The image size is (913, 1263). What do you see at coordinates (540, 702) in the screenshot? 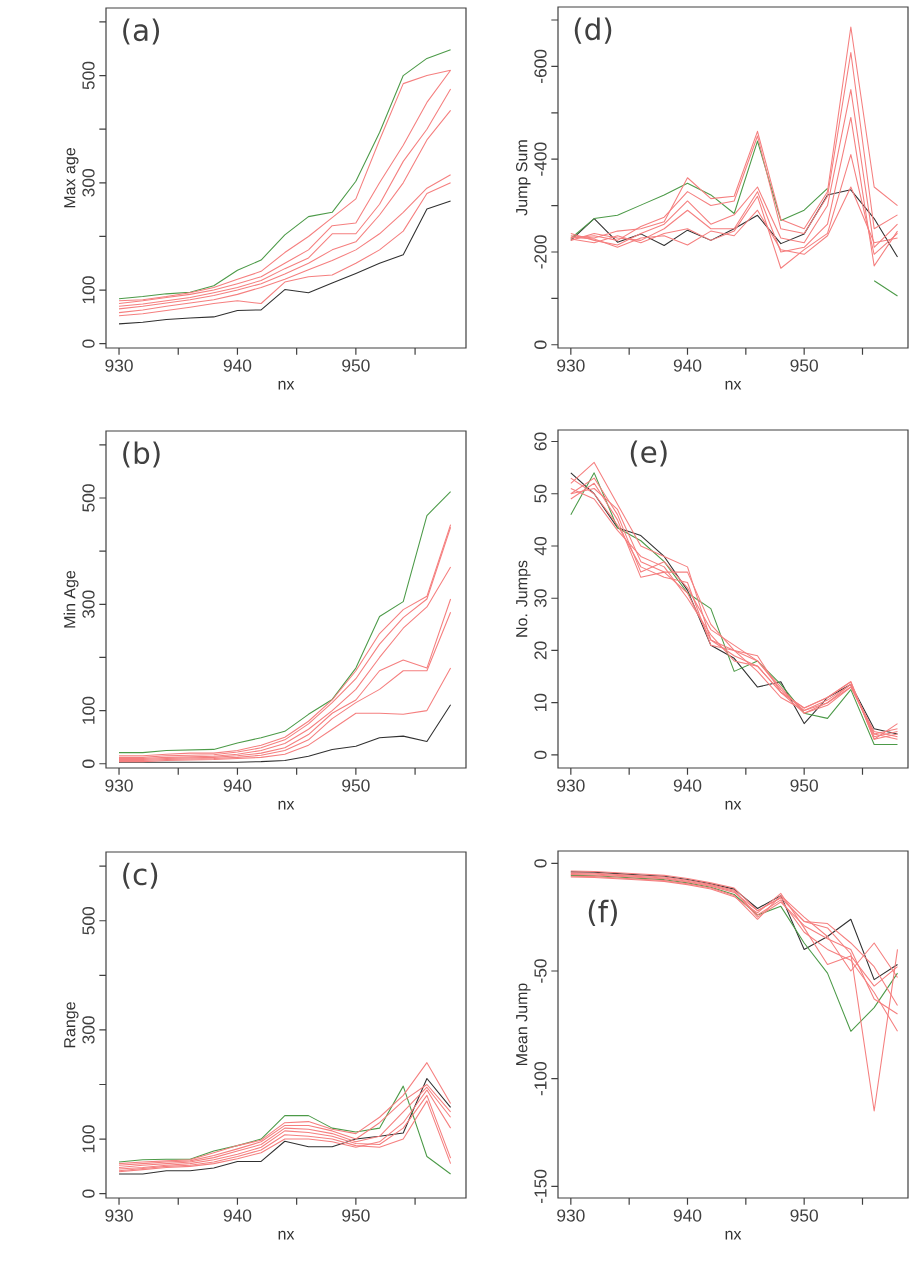
I see `y-tick-label: 10` at bounding box center [540, 702].